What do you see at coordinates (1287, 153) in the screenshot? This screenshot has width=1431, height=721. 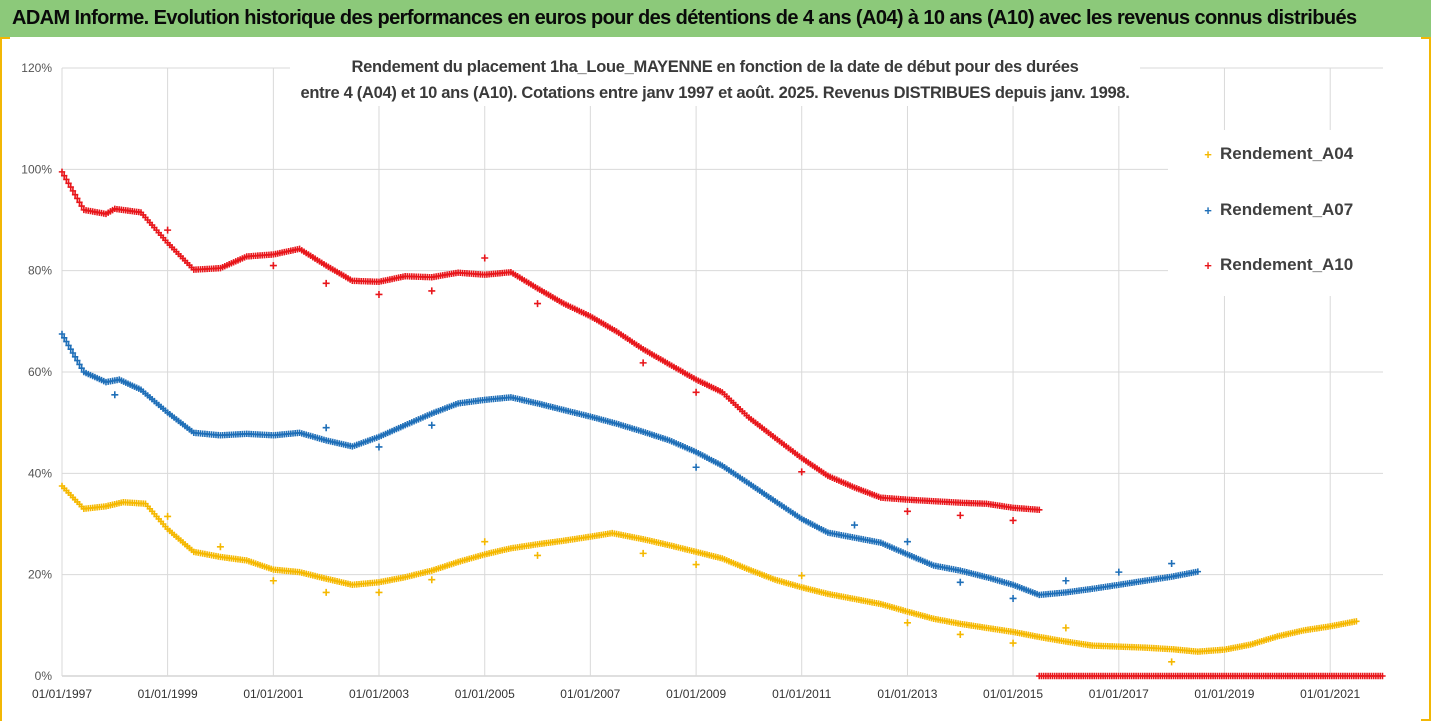 I see `legend-label-a04: Rendement_A04` at bounding box center [1287, 153].